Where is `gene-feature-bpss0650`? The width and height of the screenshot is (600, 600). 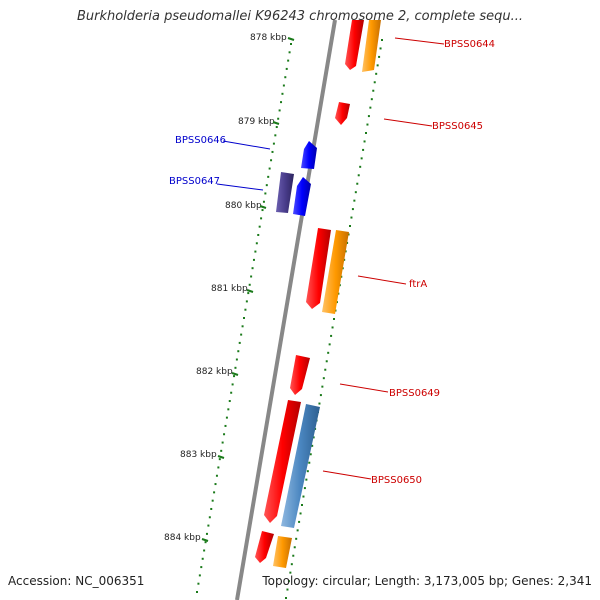 gene-feature-bpss0650 is located at coordinates (282, 461).